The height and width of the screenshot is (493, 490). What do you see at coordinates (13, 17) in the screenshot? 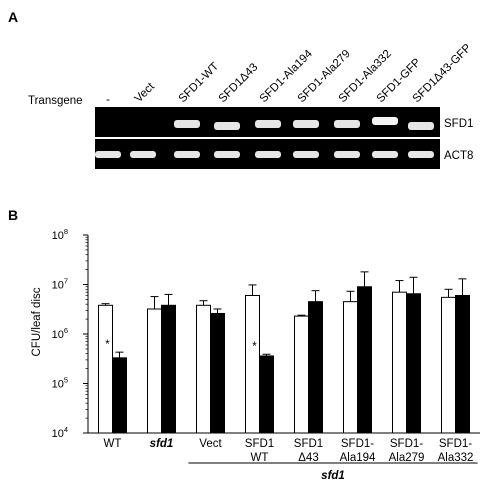
I see `panel-a-label: A` at bounding box center [13, 17].